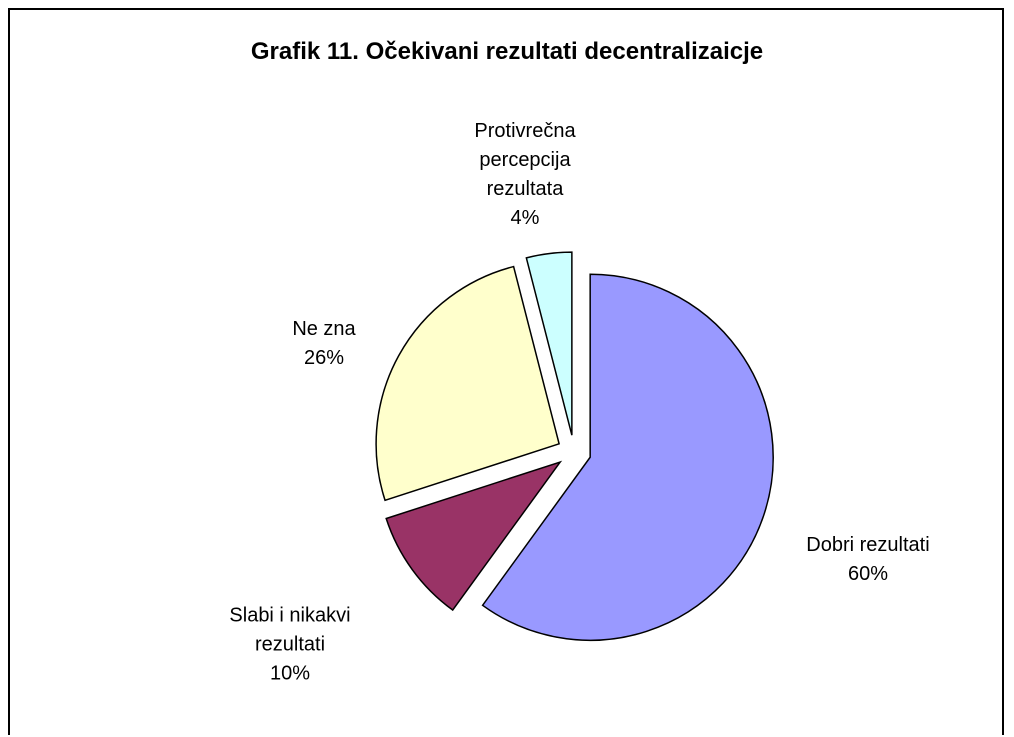 The height and width of the screenshot is (737, 1014). I want to click on category-label: Slabi i nikakvi rezultati, so click(290, 630).